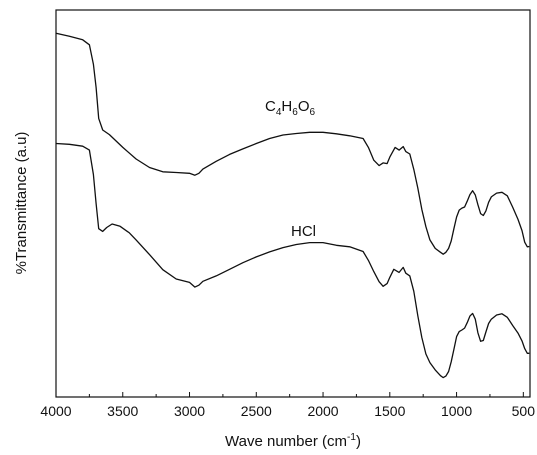 Image resolution: width=537 pixels, height=455 pixels. What do you see at coordinates (289, 394) in the screenshot?
I see `x-axis-ticks` at bounding box center [289, 394].